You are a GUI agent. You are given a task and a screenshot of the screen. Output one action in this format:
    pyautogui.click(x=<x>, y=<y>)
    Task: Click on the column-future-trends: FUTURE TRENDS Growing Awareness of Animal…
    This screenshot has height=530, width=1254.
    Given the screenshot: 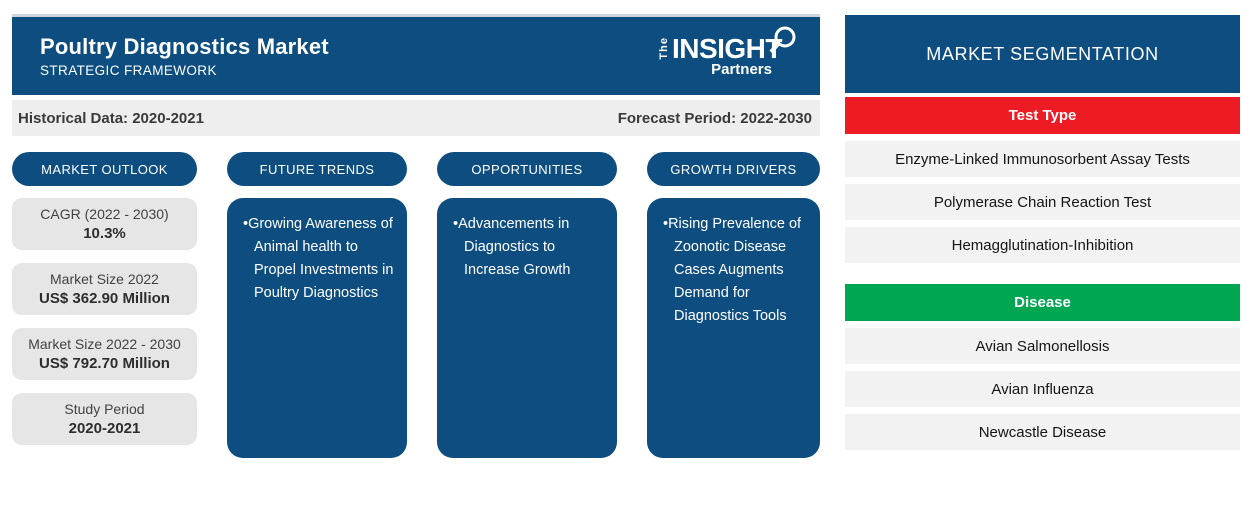 What is the action you would take?
    pyautogui.click(x=317, y=305)
    